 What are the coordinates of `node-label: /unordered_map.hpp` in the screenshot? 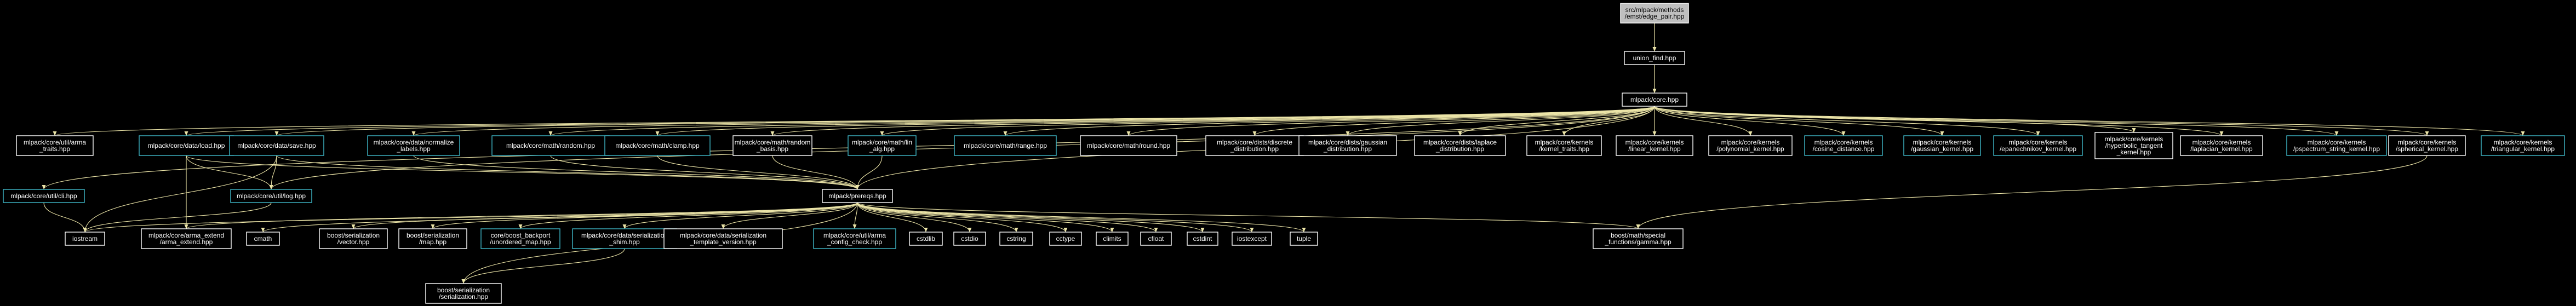 It's located at (520, 242).